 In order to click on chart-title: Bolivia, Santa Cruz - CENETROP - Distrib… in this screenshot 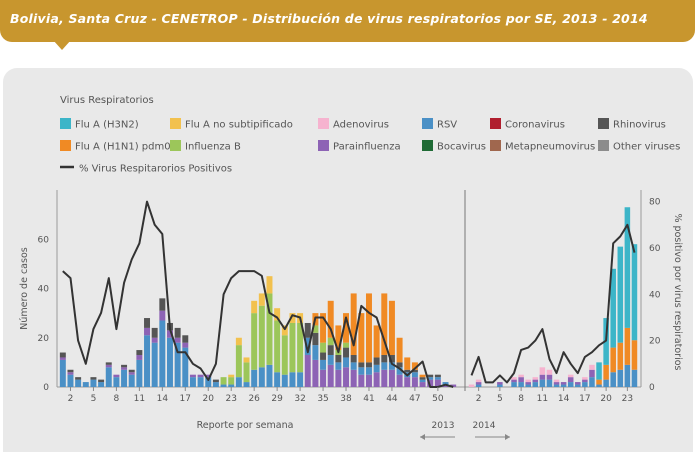, I will do `click(329, 18)`.